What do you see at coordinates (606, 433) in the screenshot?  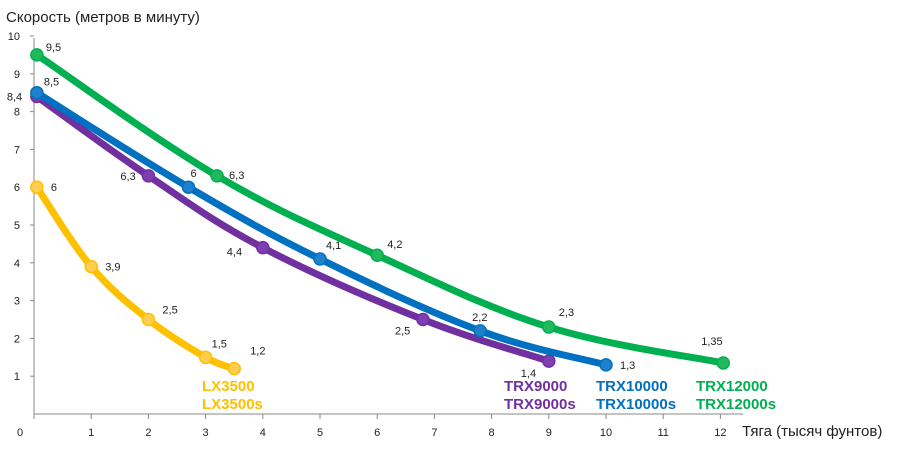 I see `x-tick-label: 10` at bounding box center [606, 433].